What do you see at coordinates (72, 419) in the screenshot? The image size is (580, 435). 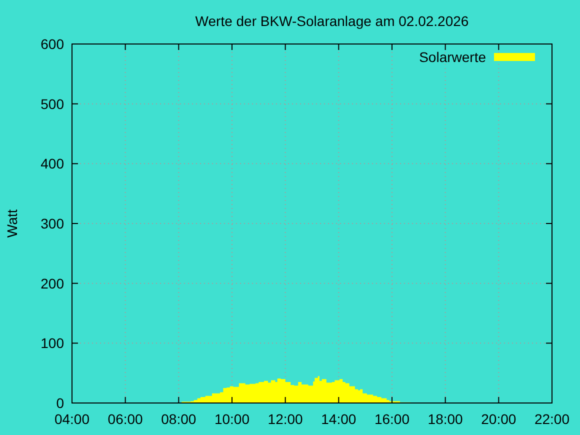 I see `x-tick-label: 04:00` at bounding box center [72, 419].